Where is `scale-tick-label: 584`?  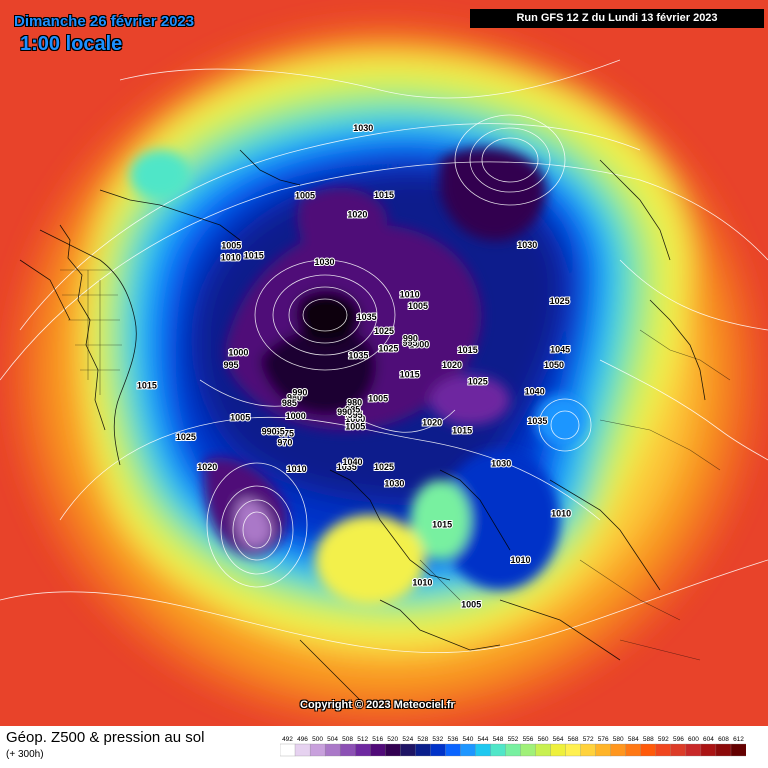
scale-tick-label: 584 is located at coordinates (633, 739).